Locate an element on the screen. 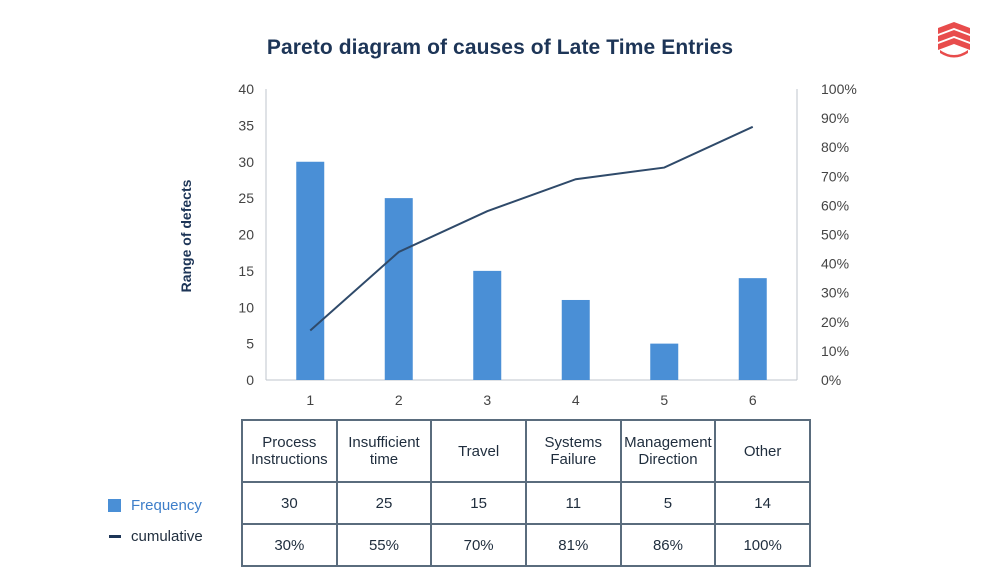  table-row: 30% 55% 70% 81% 86% 100% is located at coordinates (526, 545).